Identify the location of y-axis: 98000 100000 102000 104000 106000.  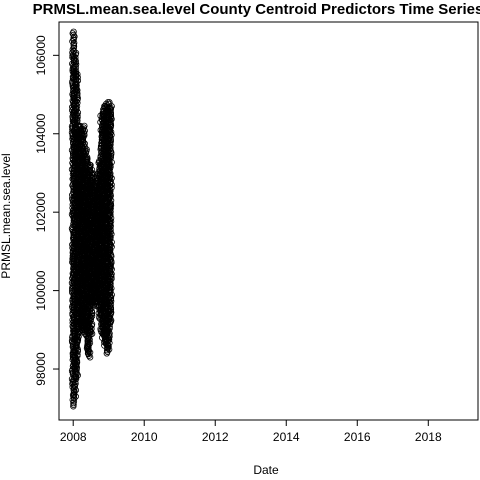
(47, 210).